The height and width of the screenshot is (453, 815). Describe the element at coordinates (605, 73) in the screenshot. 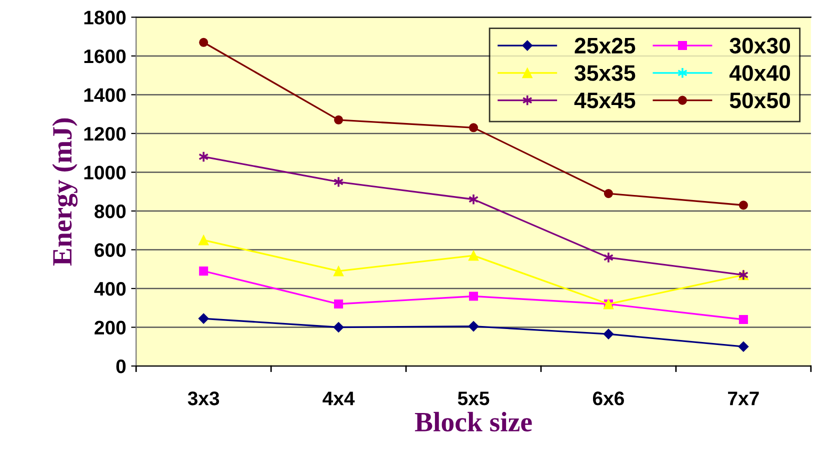

I see `legend-label: 35x35` at that location.